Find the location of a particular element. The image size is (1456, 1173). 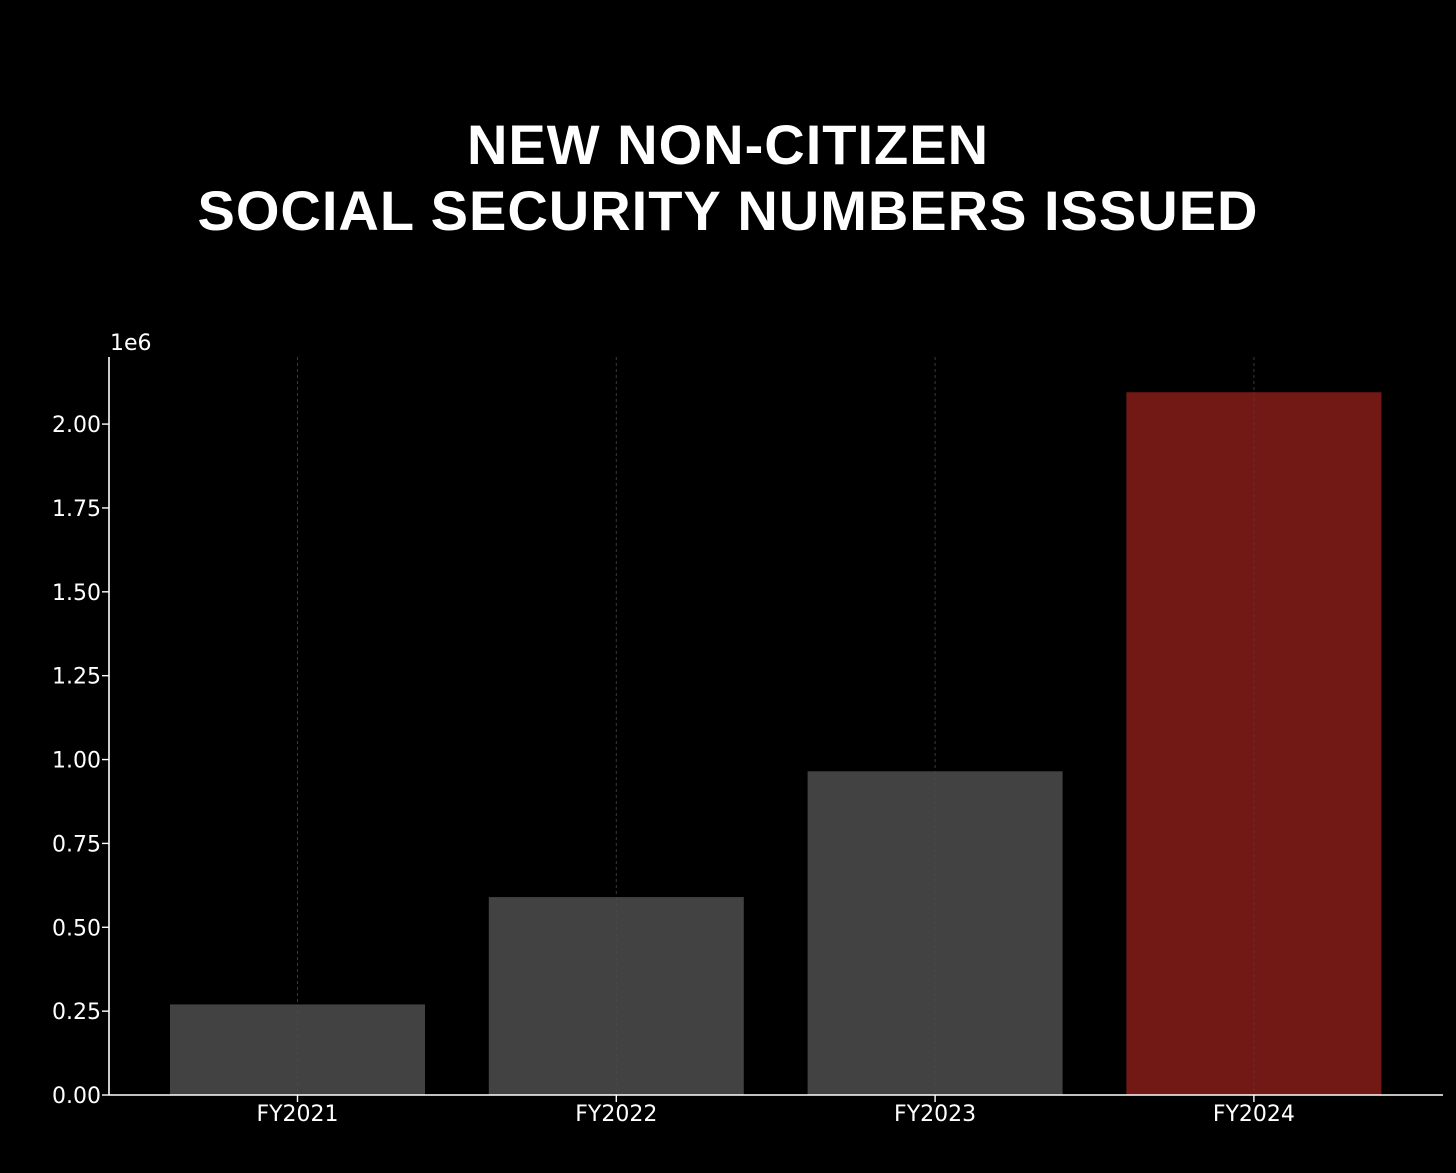

y-tick-label: 1.00 is located at coordinates (76, 761).